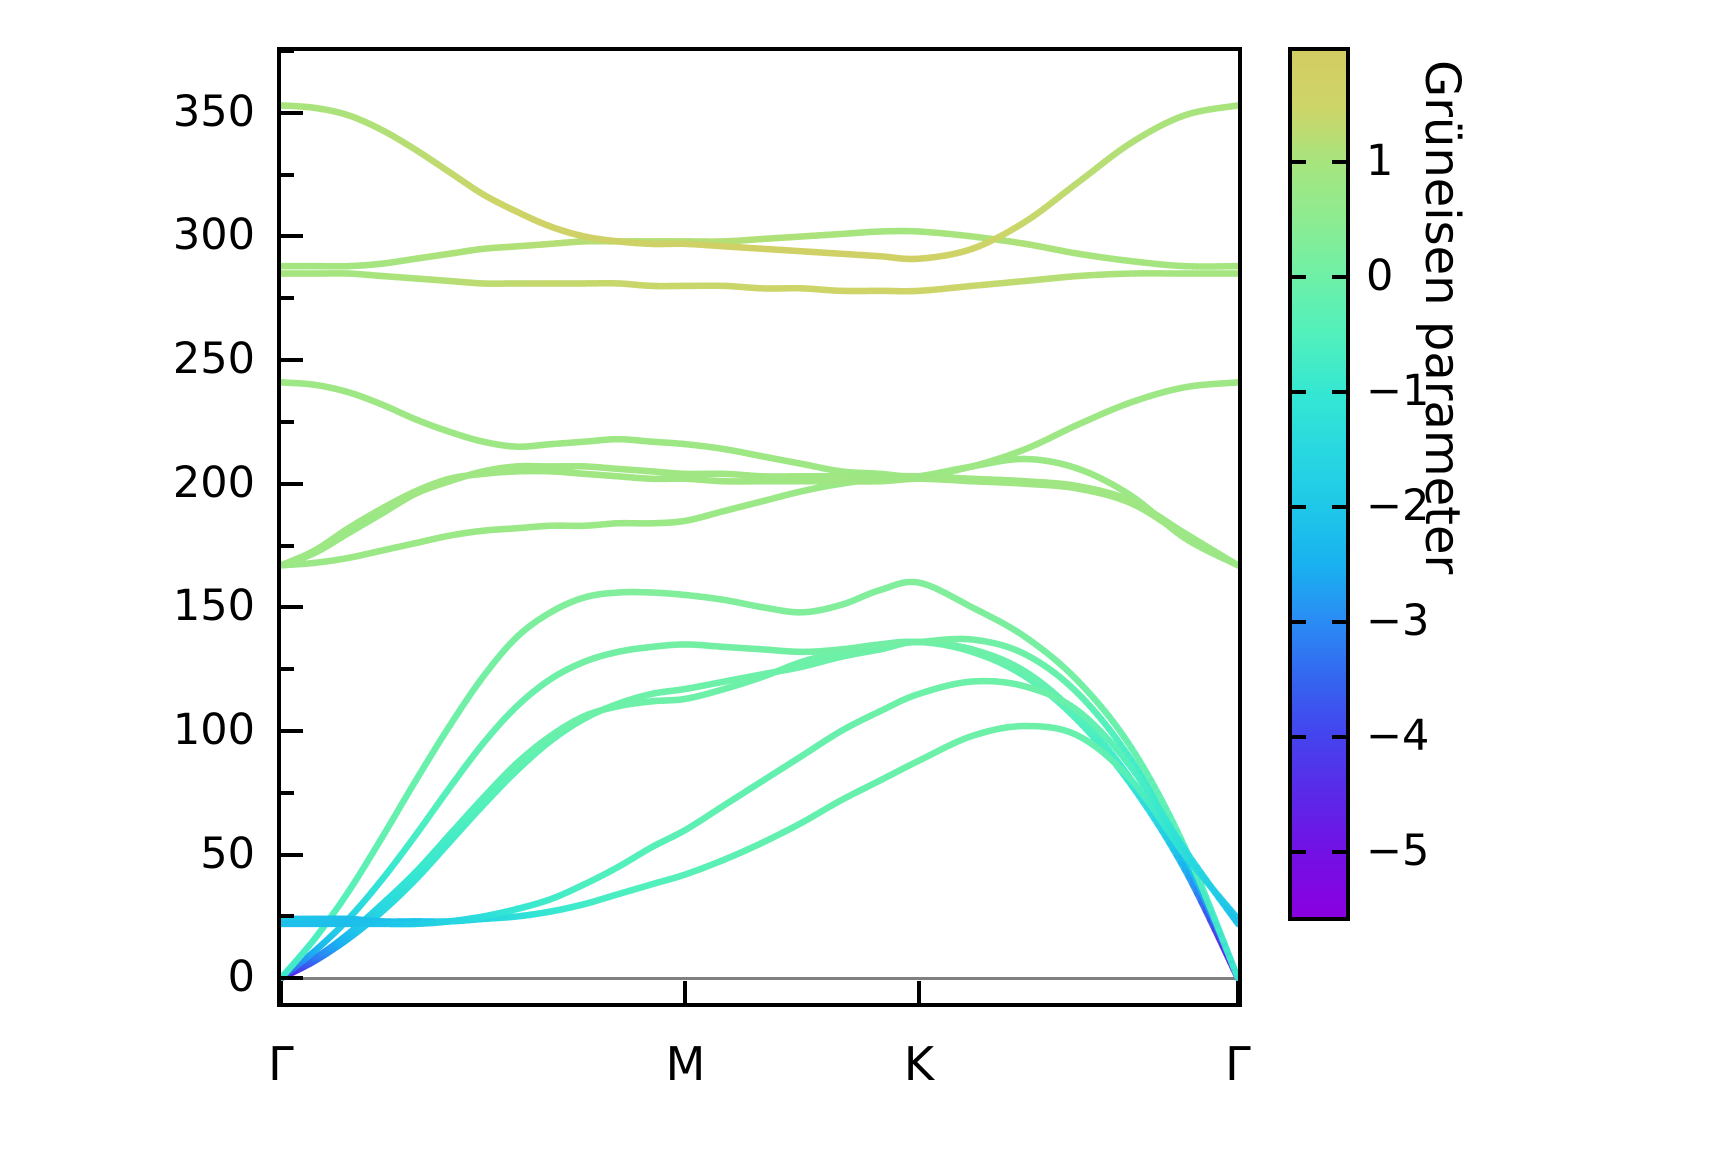 Image resolution: width=1727 pixels, height=1162 pixels. I want to click on colorbar-tick-label: −3, so click(1398, 621).